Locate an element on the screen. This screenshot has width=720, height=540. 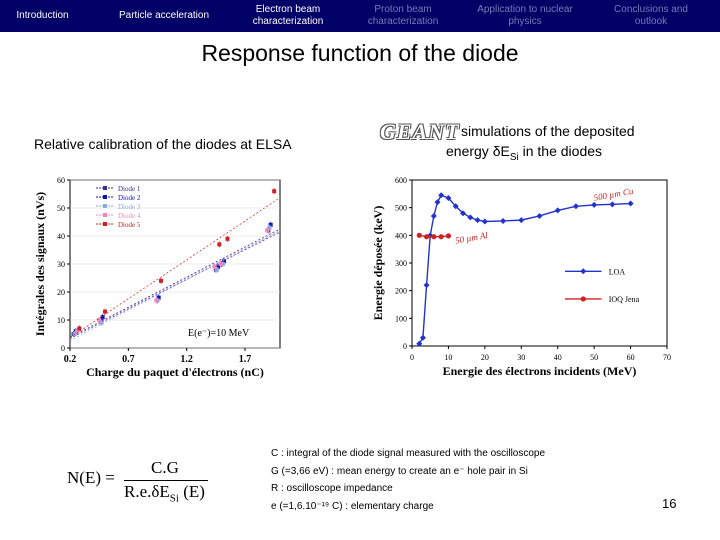
x-tick-label: 30 is located at coordinates (521, 357).